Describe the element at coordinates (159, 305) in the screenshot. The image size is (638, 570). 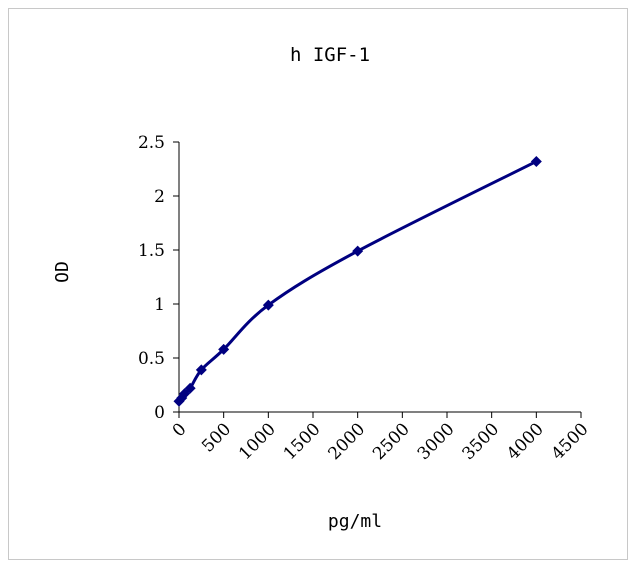
I see `y-tick-label: 1` at that location.